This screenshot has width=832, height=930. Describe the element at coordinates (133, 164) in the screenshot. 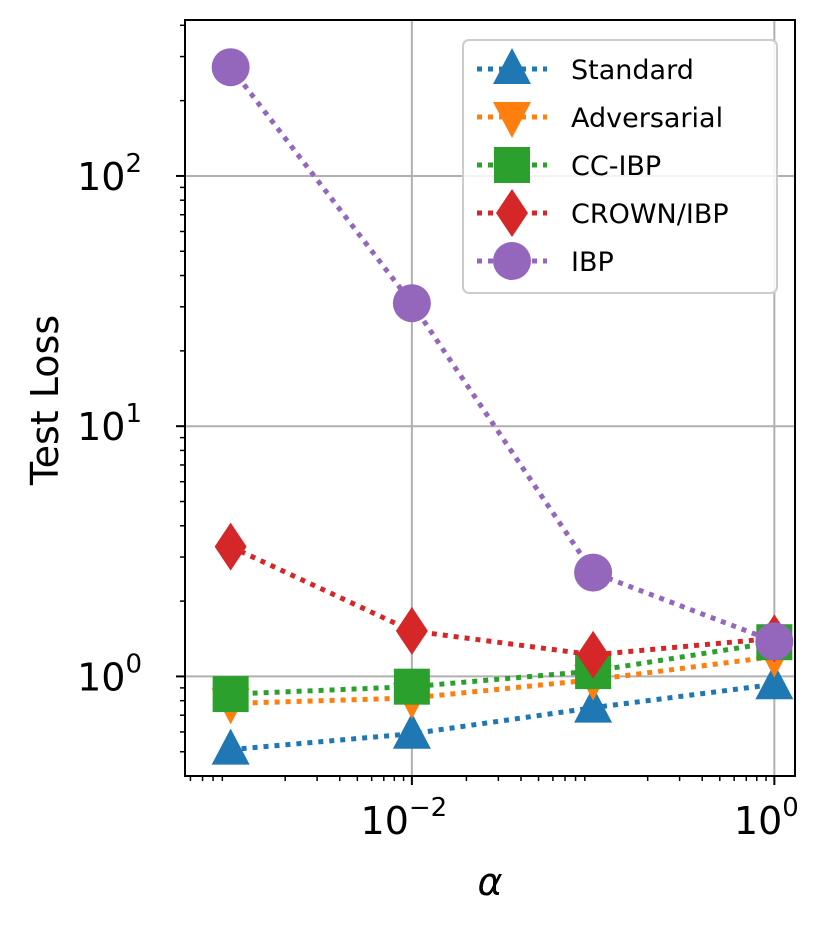

I see `y-tick-exponent: 2` at that location.